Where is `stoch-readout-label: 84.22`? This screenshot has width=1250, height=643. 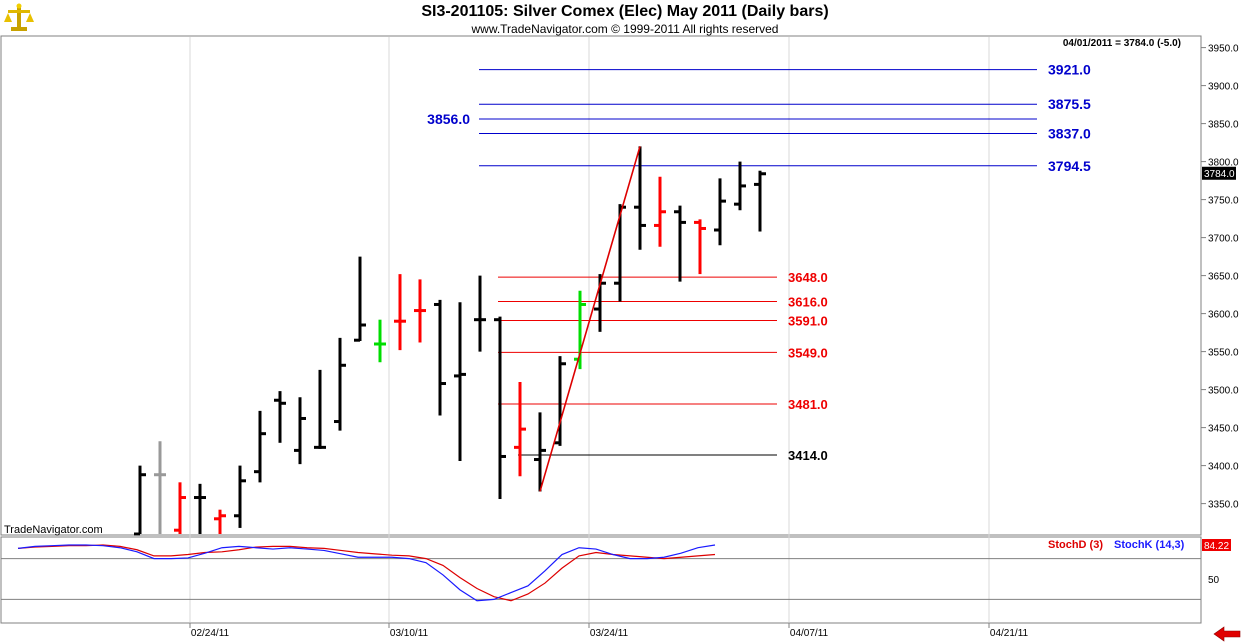
stoch-readout-label: 84.22 is located at coordinates (1216, 546).